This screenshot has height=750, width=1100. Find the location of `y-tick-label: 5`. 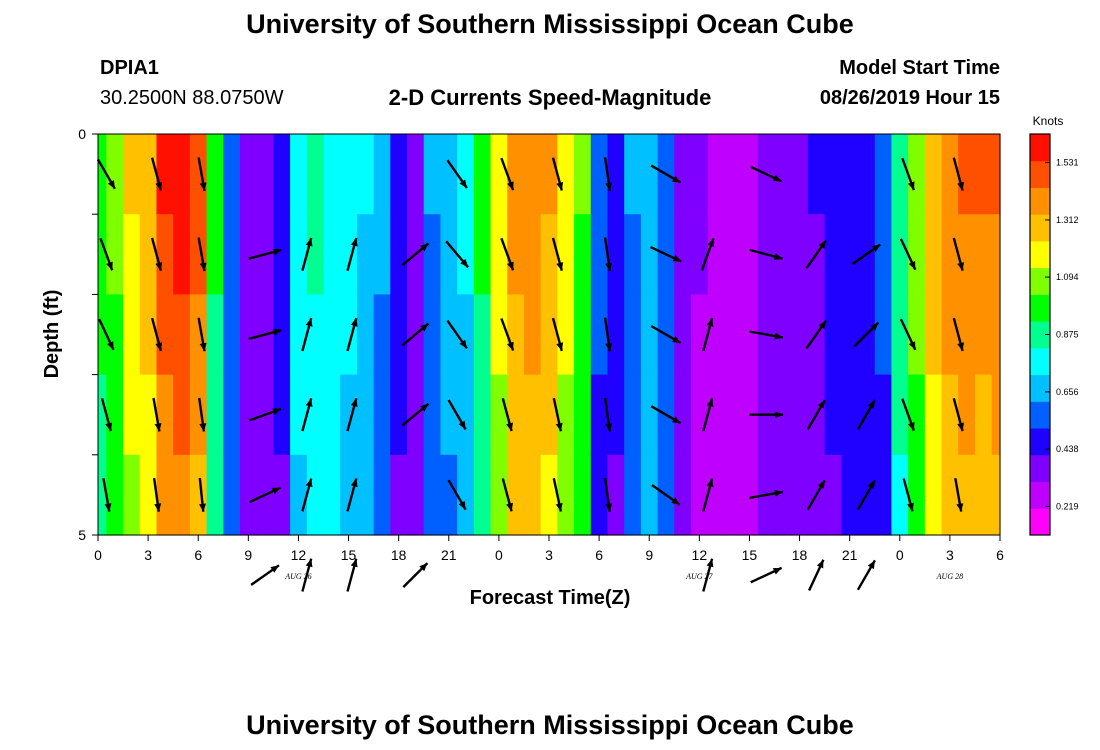

y-tick-label: 5 is located at coordinates (82, 535).